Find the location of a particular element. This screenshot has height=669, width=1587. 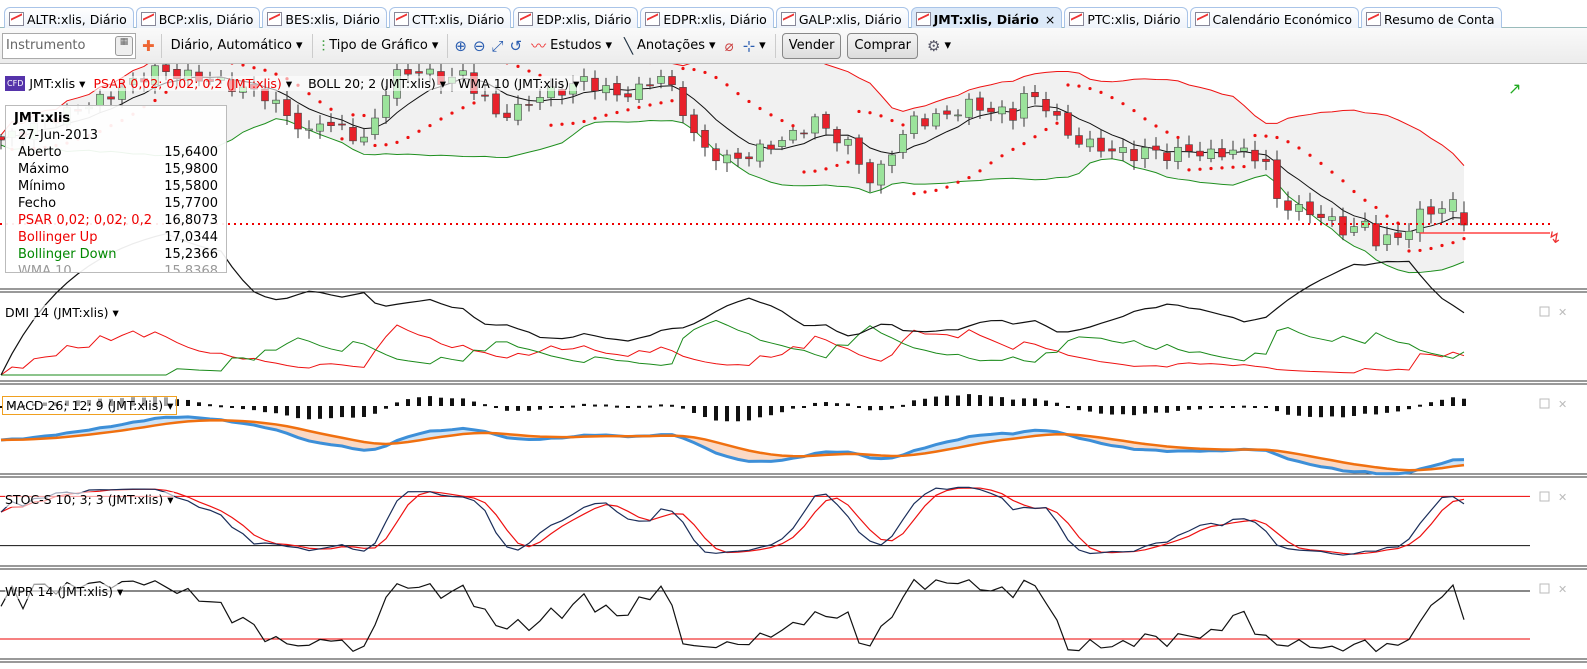

wpr-label: WPR 14 (JMT:xlis) ▾ is located at coordinates (64, 591).